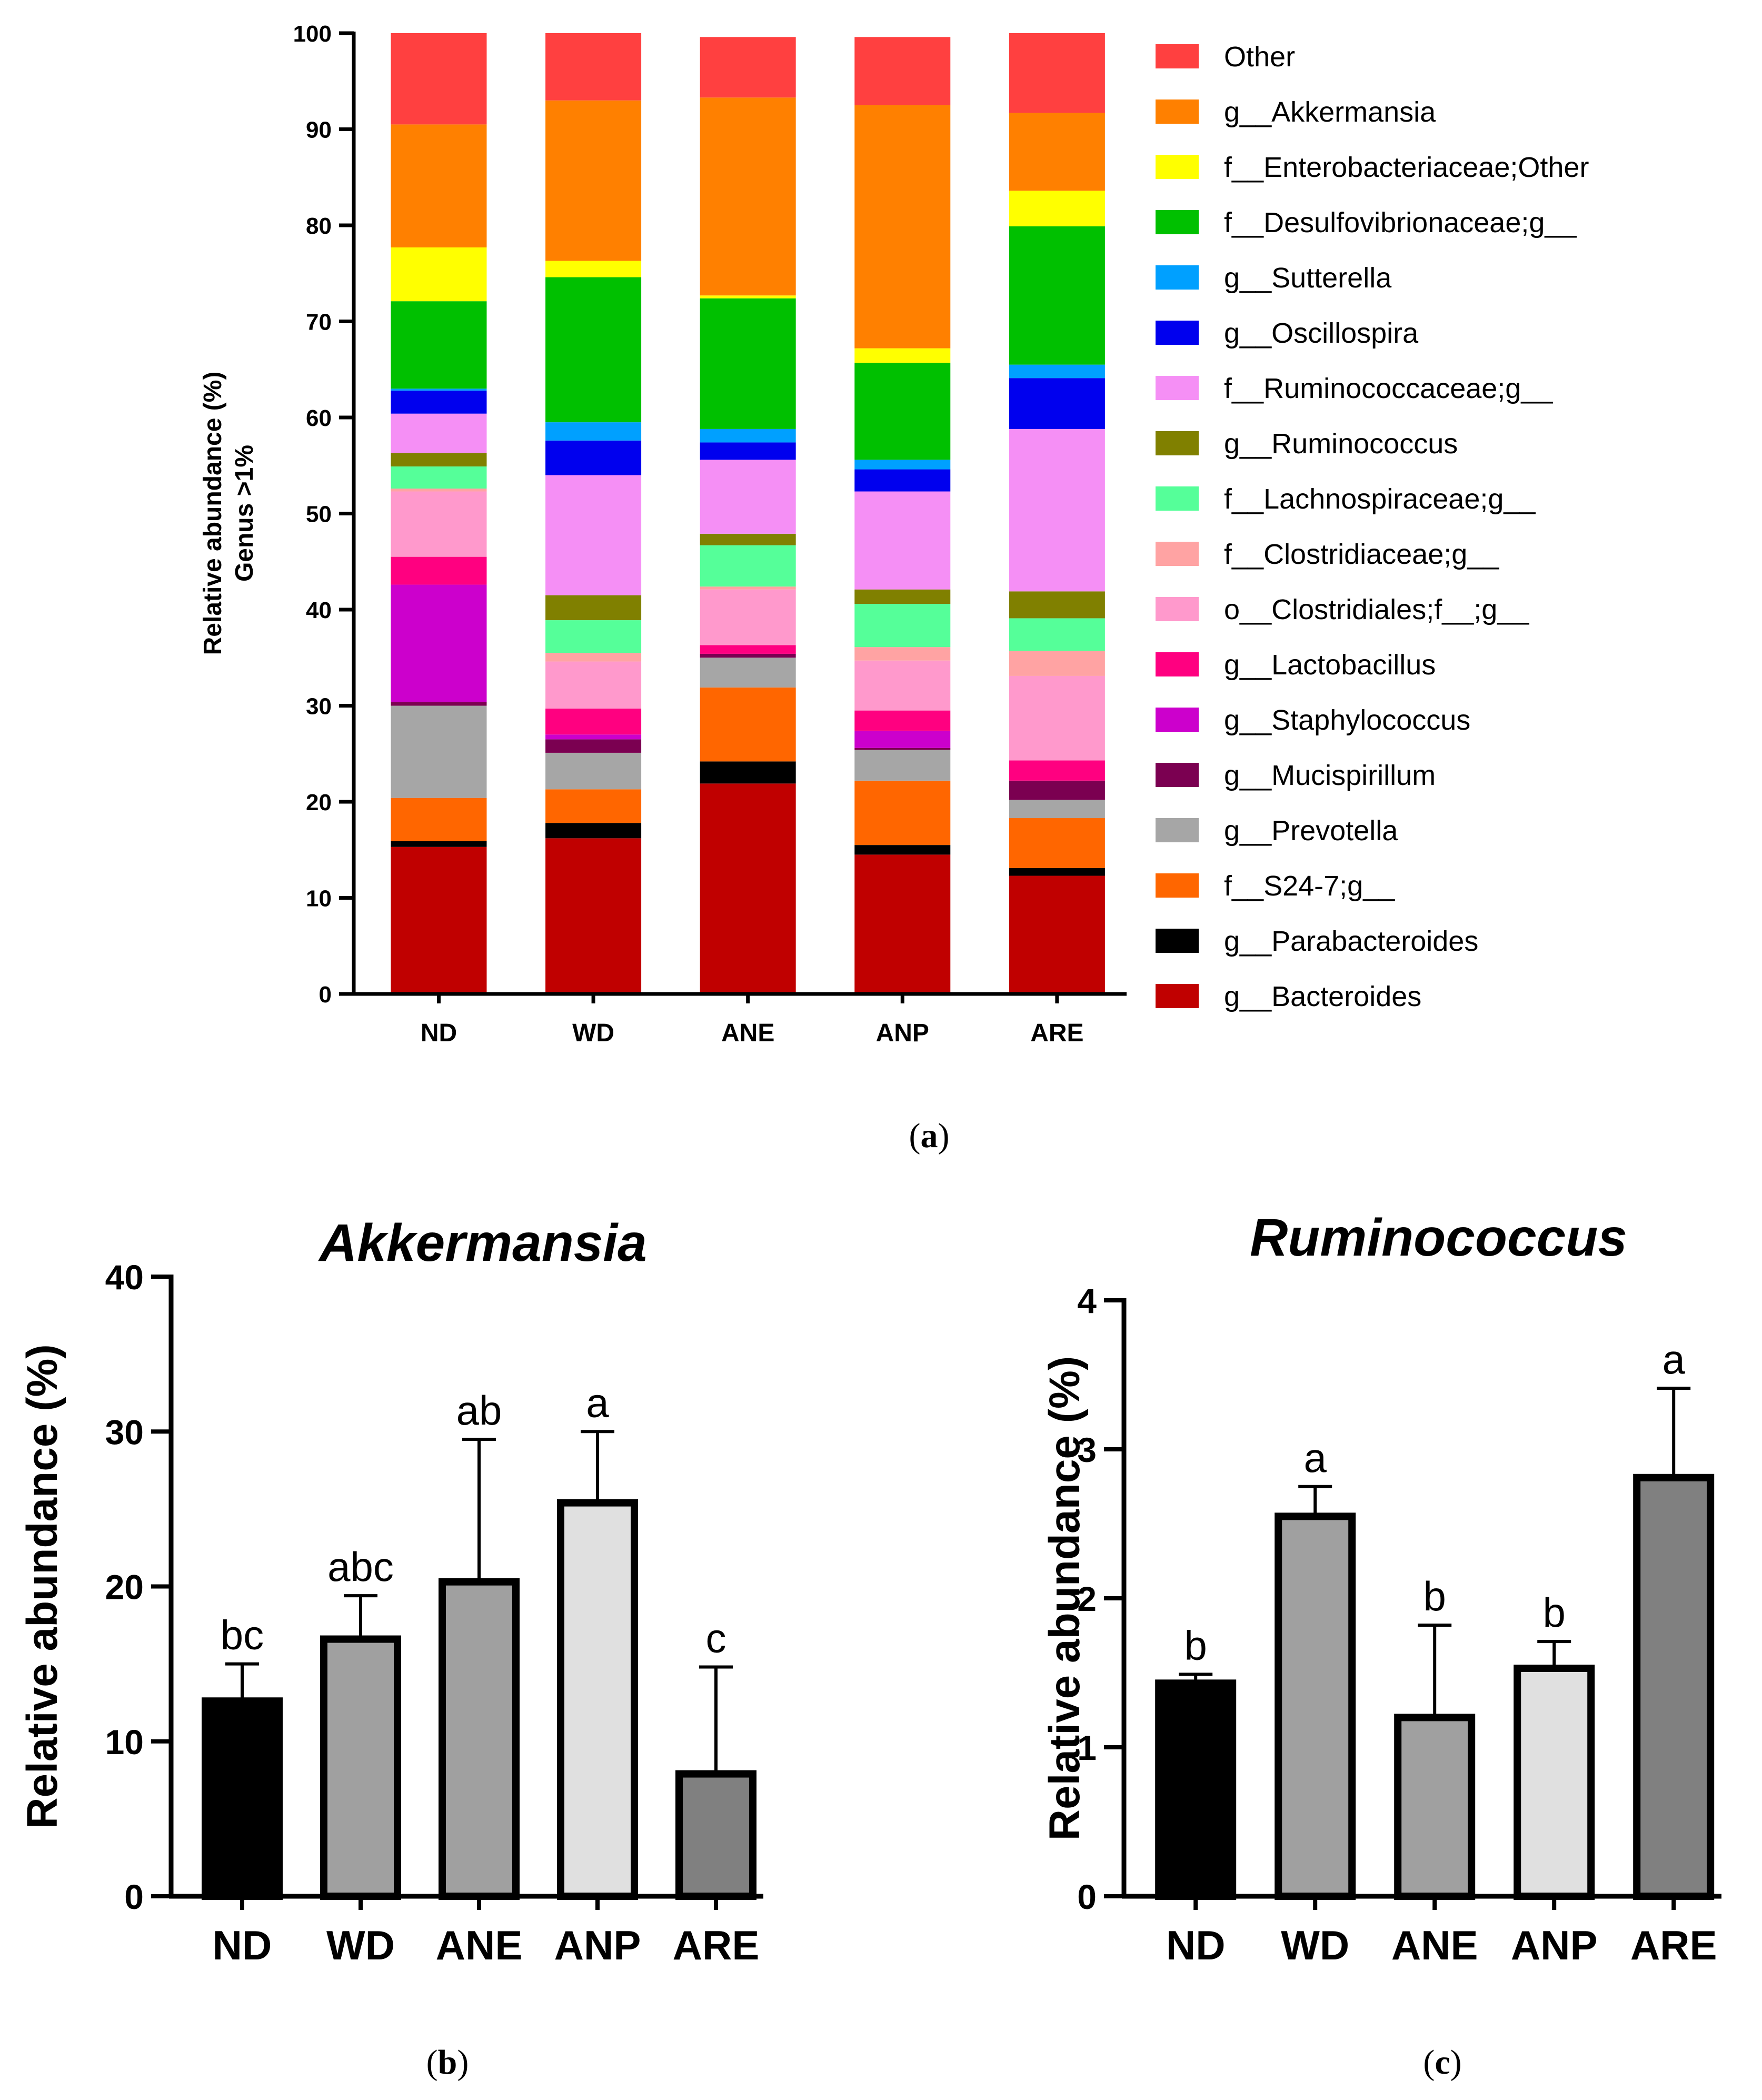 Image resolution: width=1762 pixels, height=2100 pixels. Describe the element at coordinates (598, 1402) in the screenshot. I see `significance-label-anp: a` at that location.